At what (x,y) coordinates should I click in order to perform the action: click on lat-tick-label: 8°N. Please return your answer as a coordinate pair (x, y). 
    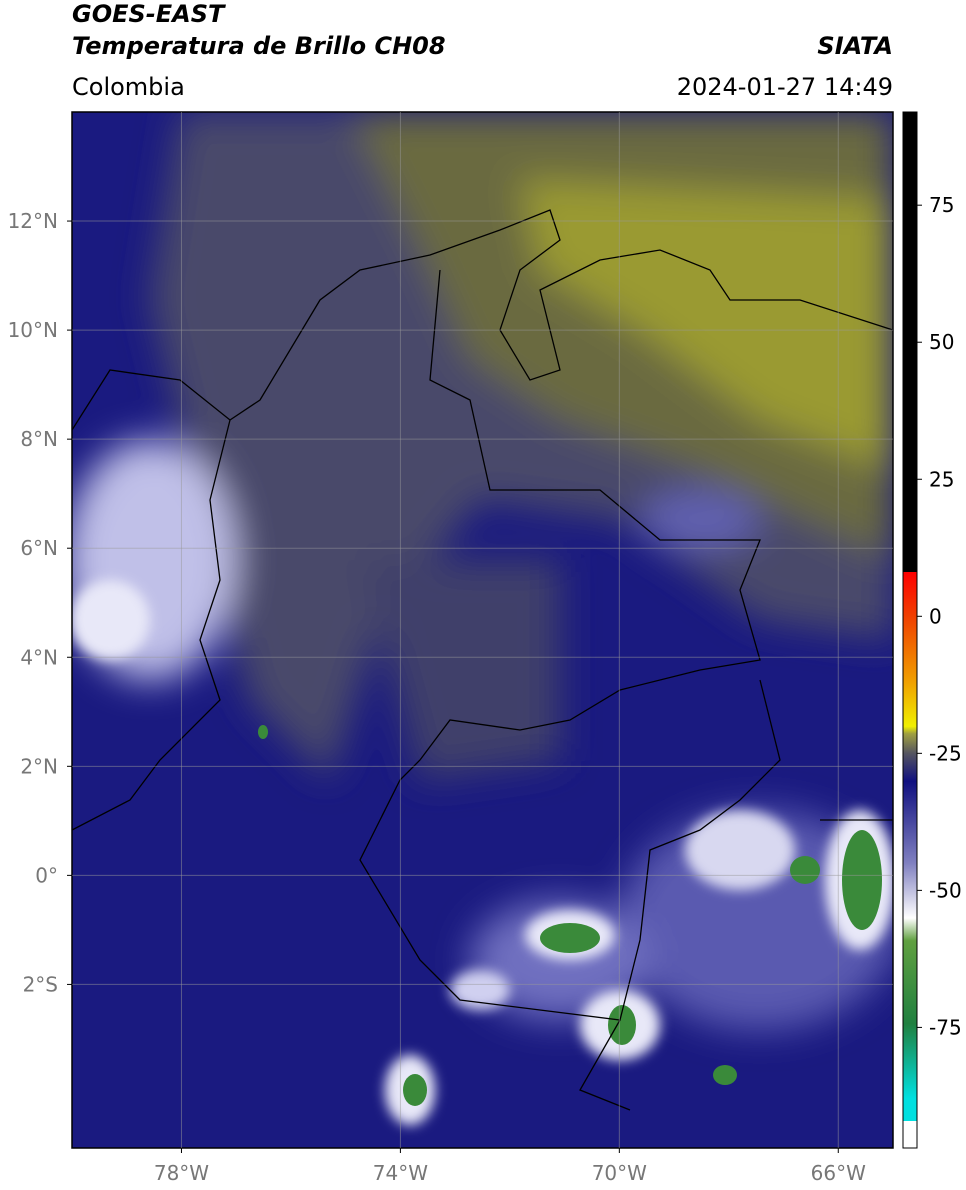
    Looking at the image, I should click on (39, 439).